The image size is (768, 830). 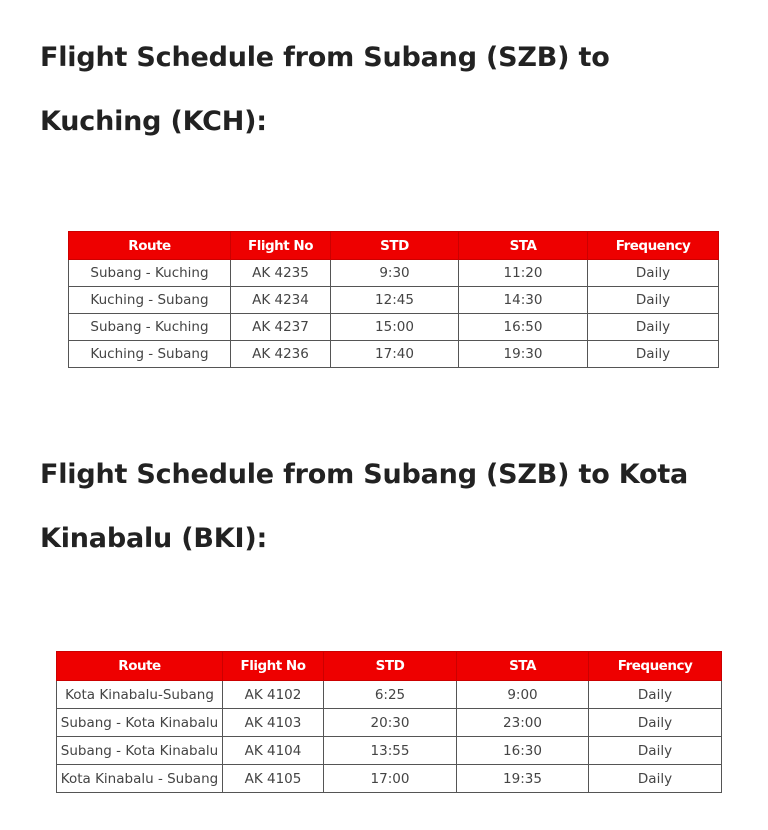 What do you see at coordinates (280, 273) in the screenshot?
I see `cell-flight-no: AK 4235` at bounding box center [280, 273].